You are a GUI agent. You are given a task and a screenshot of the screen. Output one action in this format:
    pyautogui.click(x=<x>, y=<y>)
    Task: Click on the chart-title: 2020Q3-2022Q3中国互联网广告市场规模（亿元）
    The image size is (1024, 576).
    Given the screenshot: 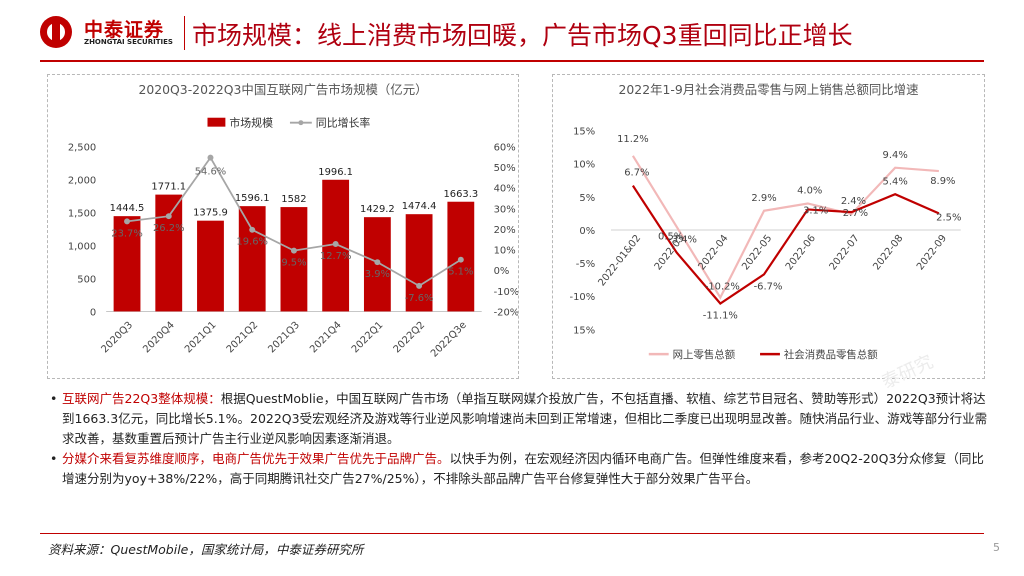 What is the action you would take?
    pyautogui.click(x=282, y=89)
    